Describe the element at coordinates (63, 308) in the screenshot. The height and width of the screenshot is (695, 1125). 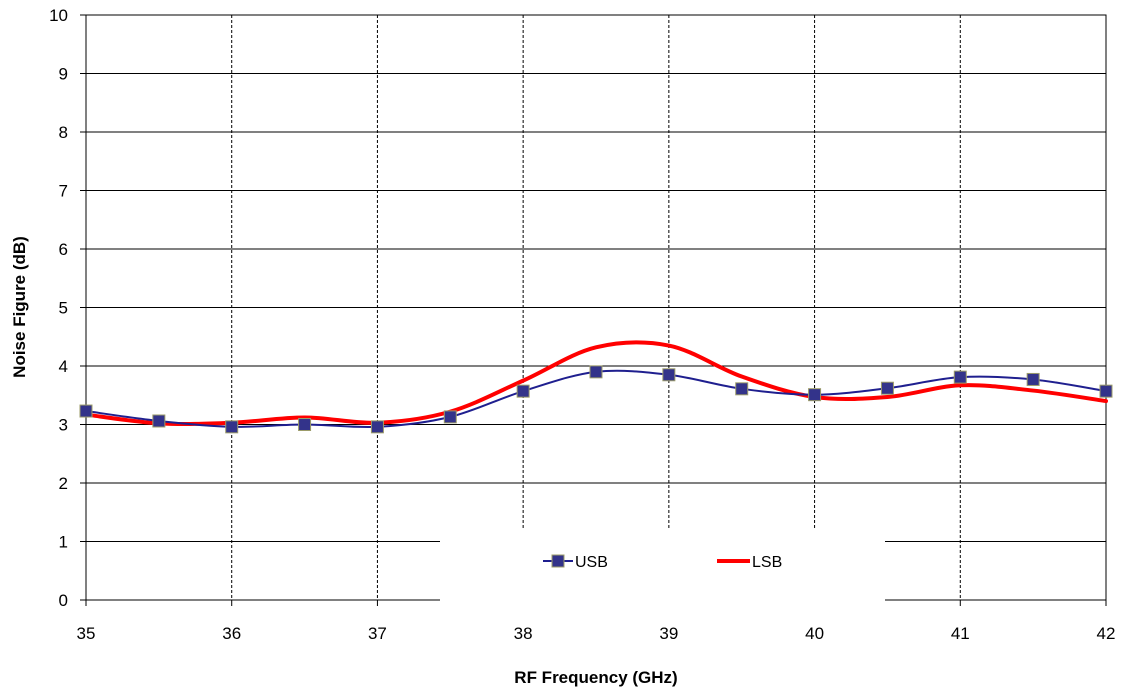
I see `y-tick-label: 5` at that location.